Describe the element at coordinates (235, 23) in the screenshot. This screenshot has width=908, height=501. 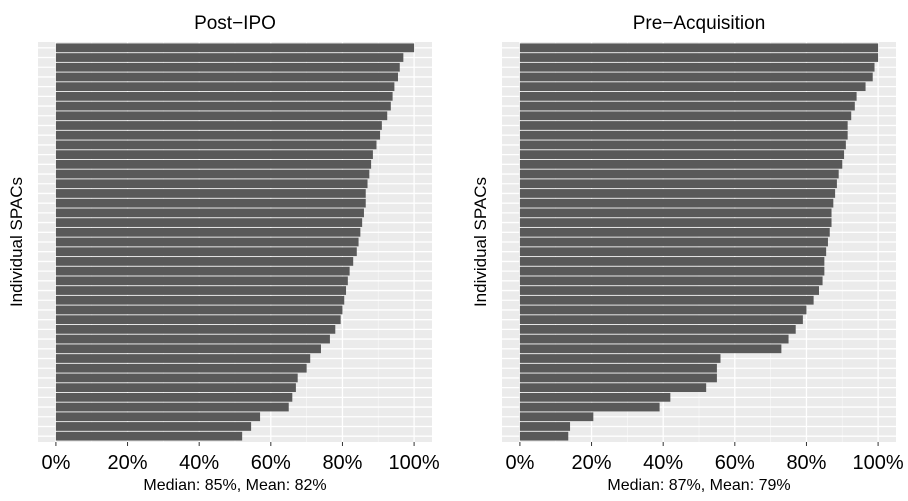
I see `chart-title: Post−IPO` at that location.